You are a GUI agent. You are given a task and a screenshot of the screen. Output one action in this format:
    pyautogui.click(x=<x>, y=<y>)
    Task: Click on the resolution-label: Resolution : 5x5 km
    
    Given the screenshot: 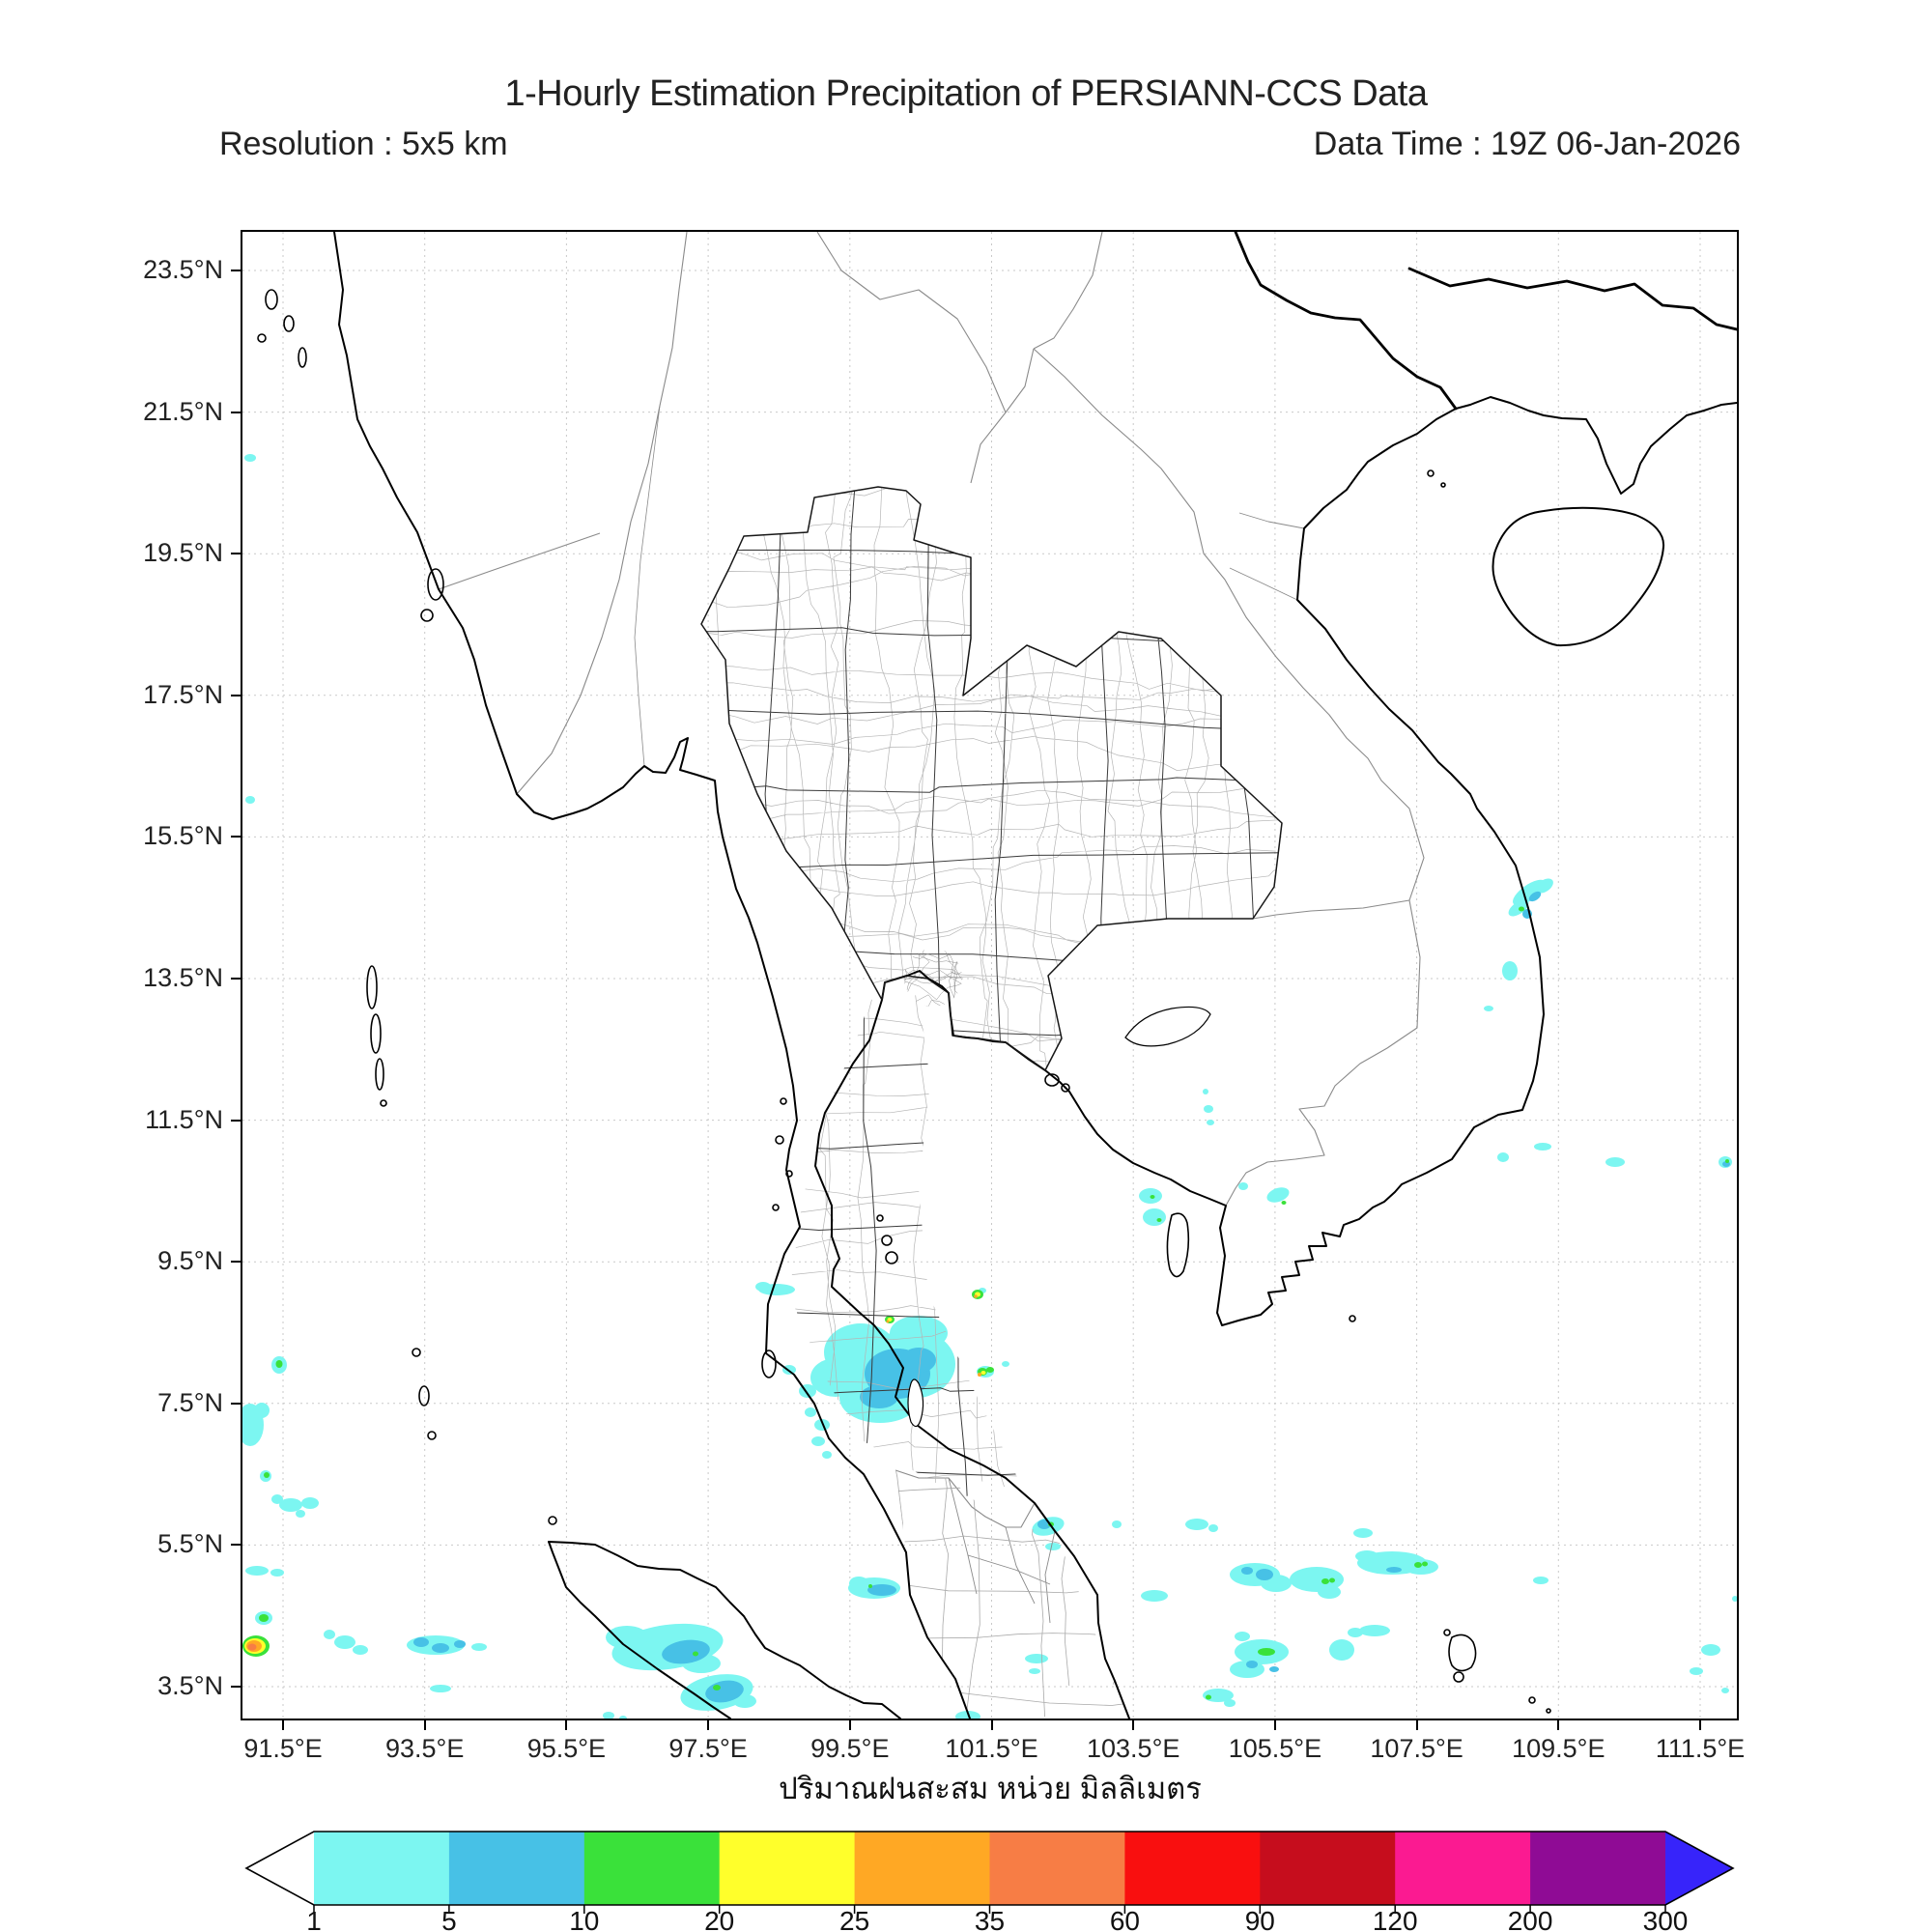 What is the action you would take?
    pyautogui.click(x=363, y=144)
    